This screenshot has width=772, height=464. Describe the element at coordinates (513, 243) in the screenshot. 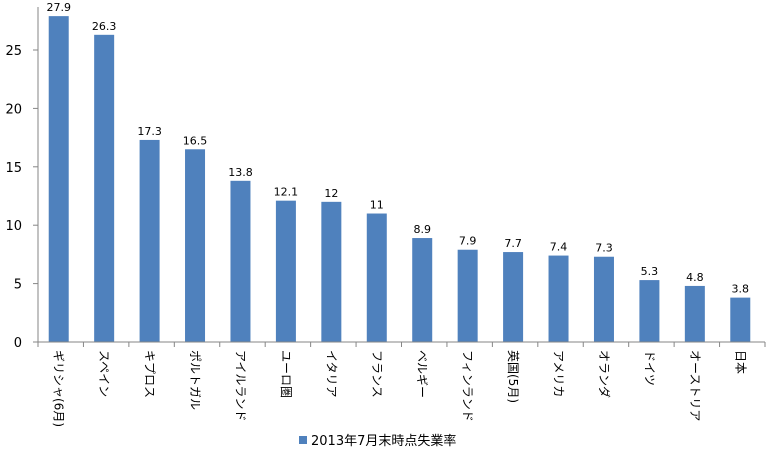

I see `data-label: 7.7` at that location.